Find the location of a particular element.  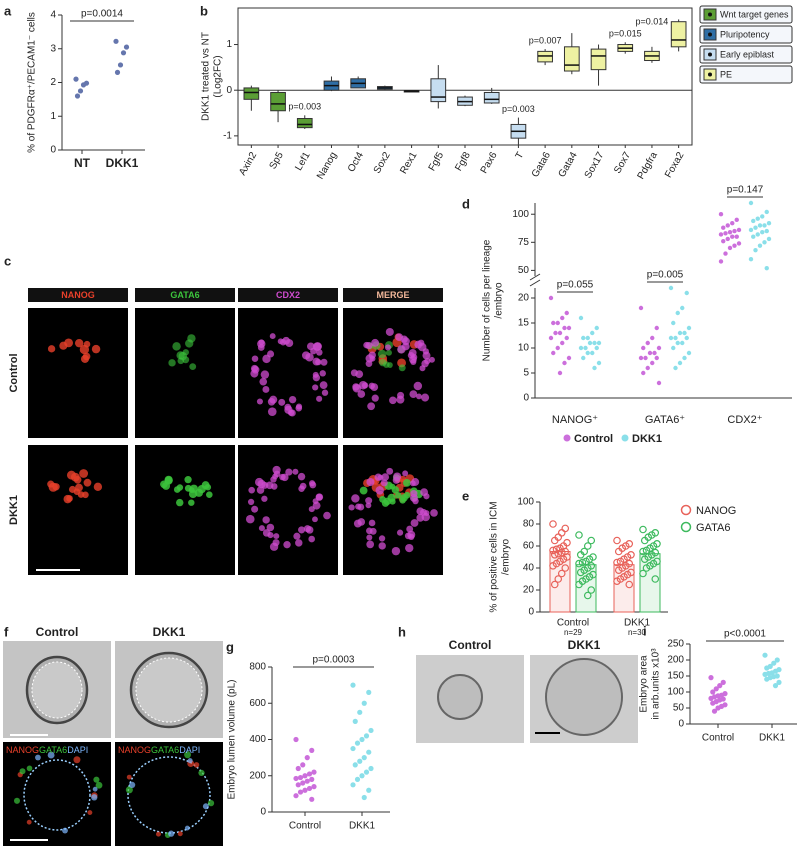

legend-label: NANOG is located at coordinates (716, 511).